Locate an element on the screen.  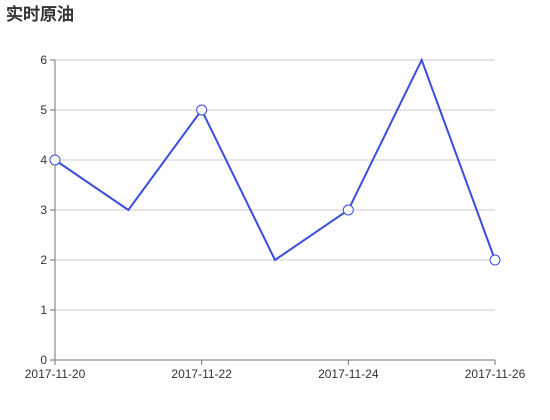
y-tick-label: 3 is located at coordinates (43, 210).